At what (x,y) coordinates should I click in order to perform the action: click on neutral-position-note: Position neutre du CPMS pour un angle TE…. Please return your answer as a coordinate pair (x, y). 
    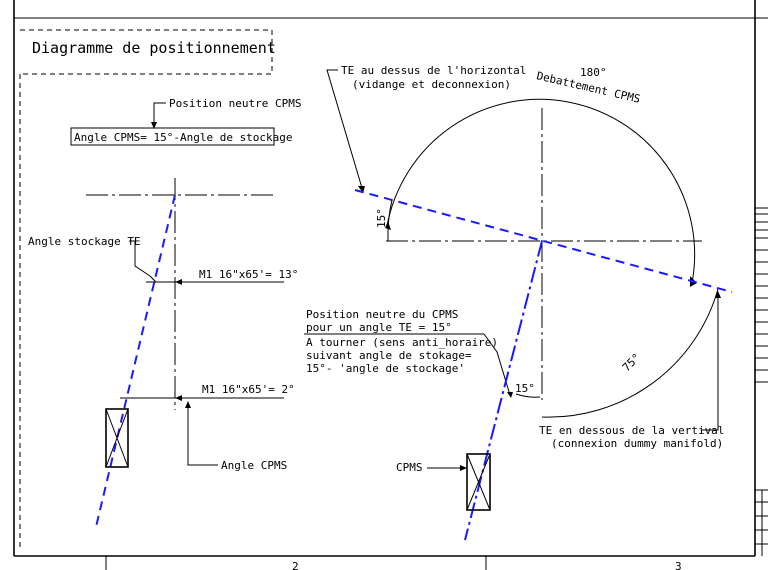
    Looking at the image, I should click on (401, 341).